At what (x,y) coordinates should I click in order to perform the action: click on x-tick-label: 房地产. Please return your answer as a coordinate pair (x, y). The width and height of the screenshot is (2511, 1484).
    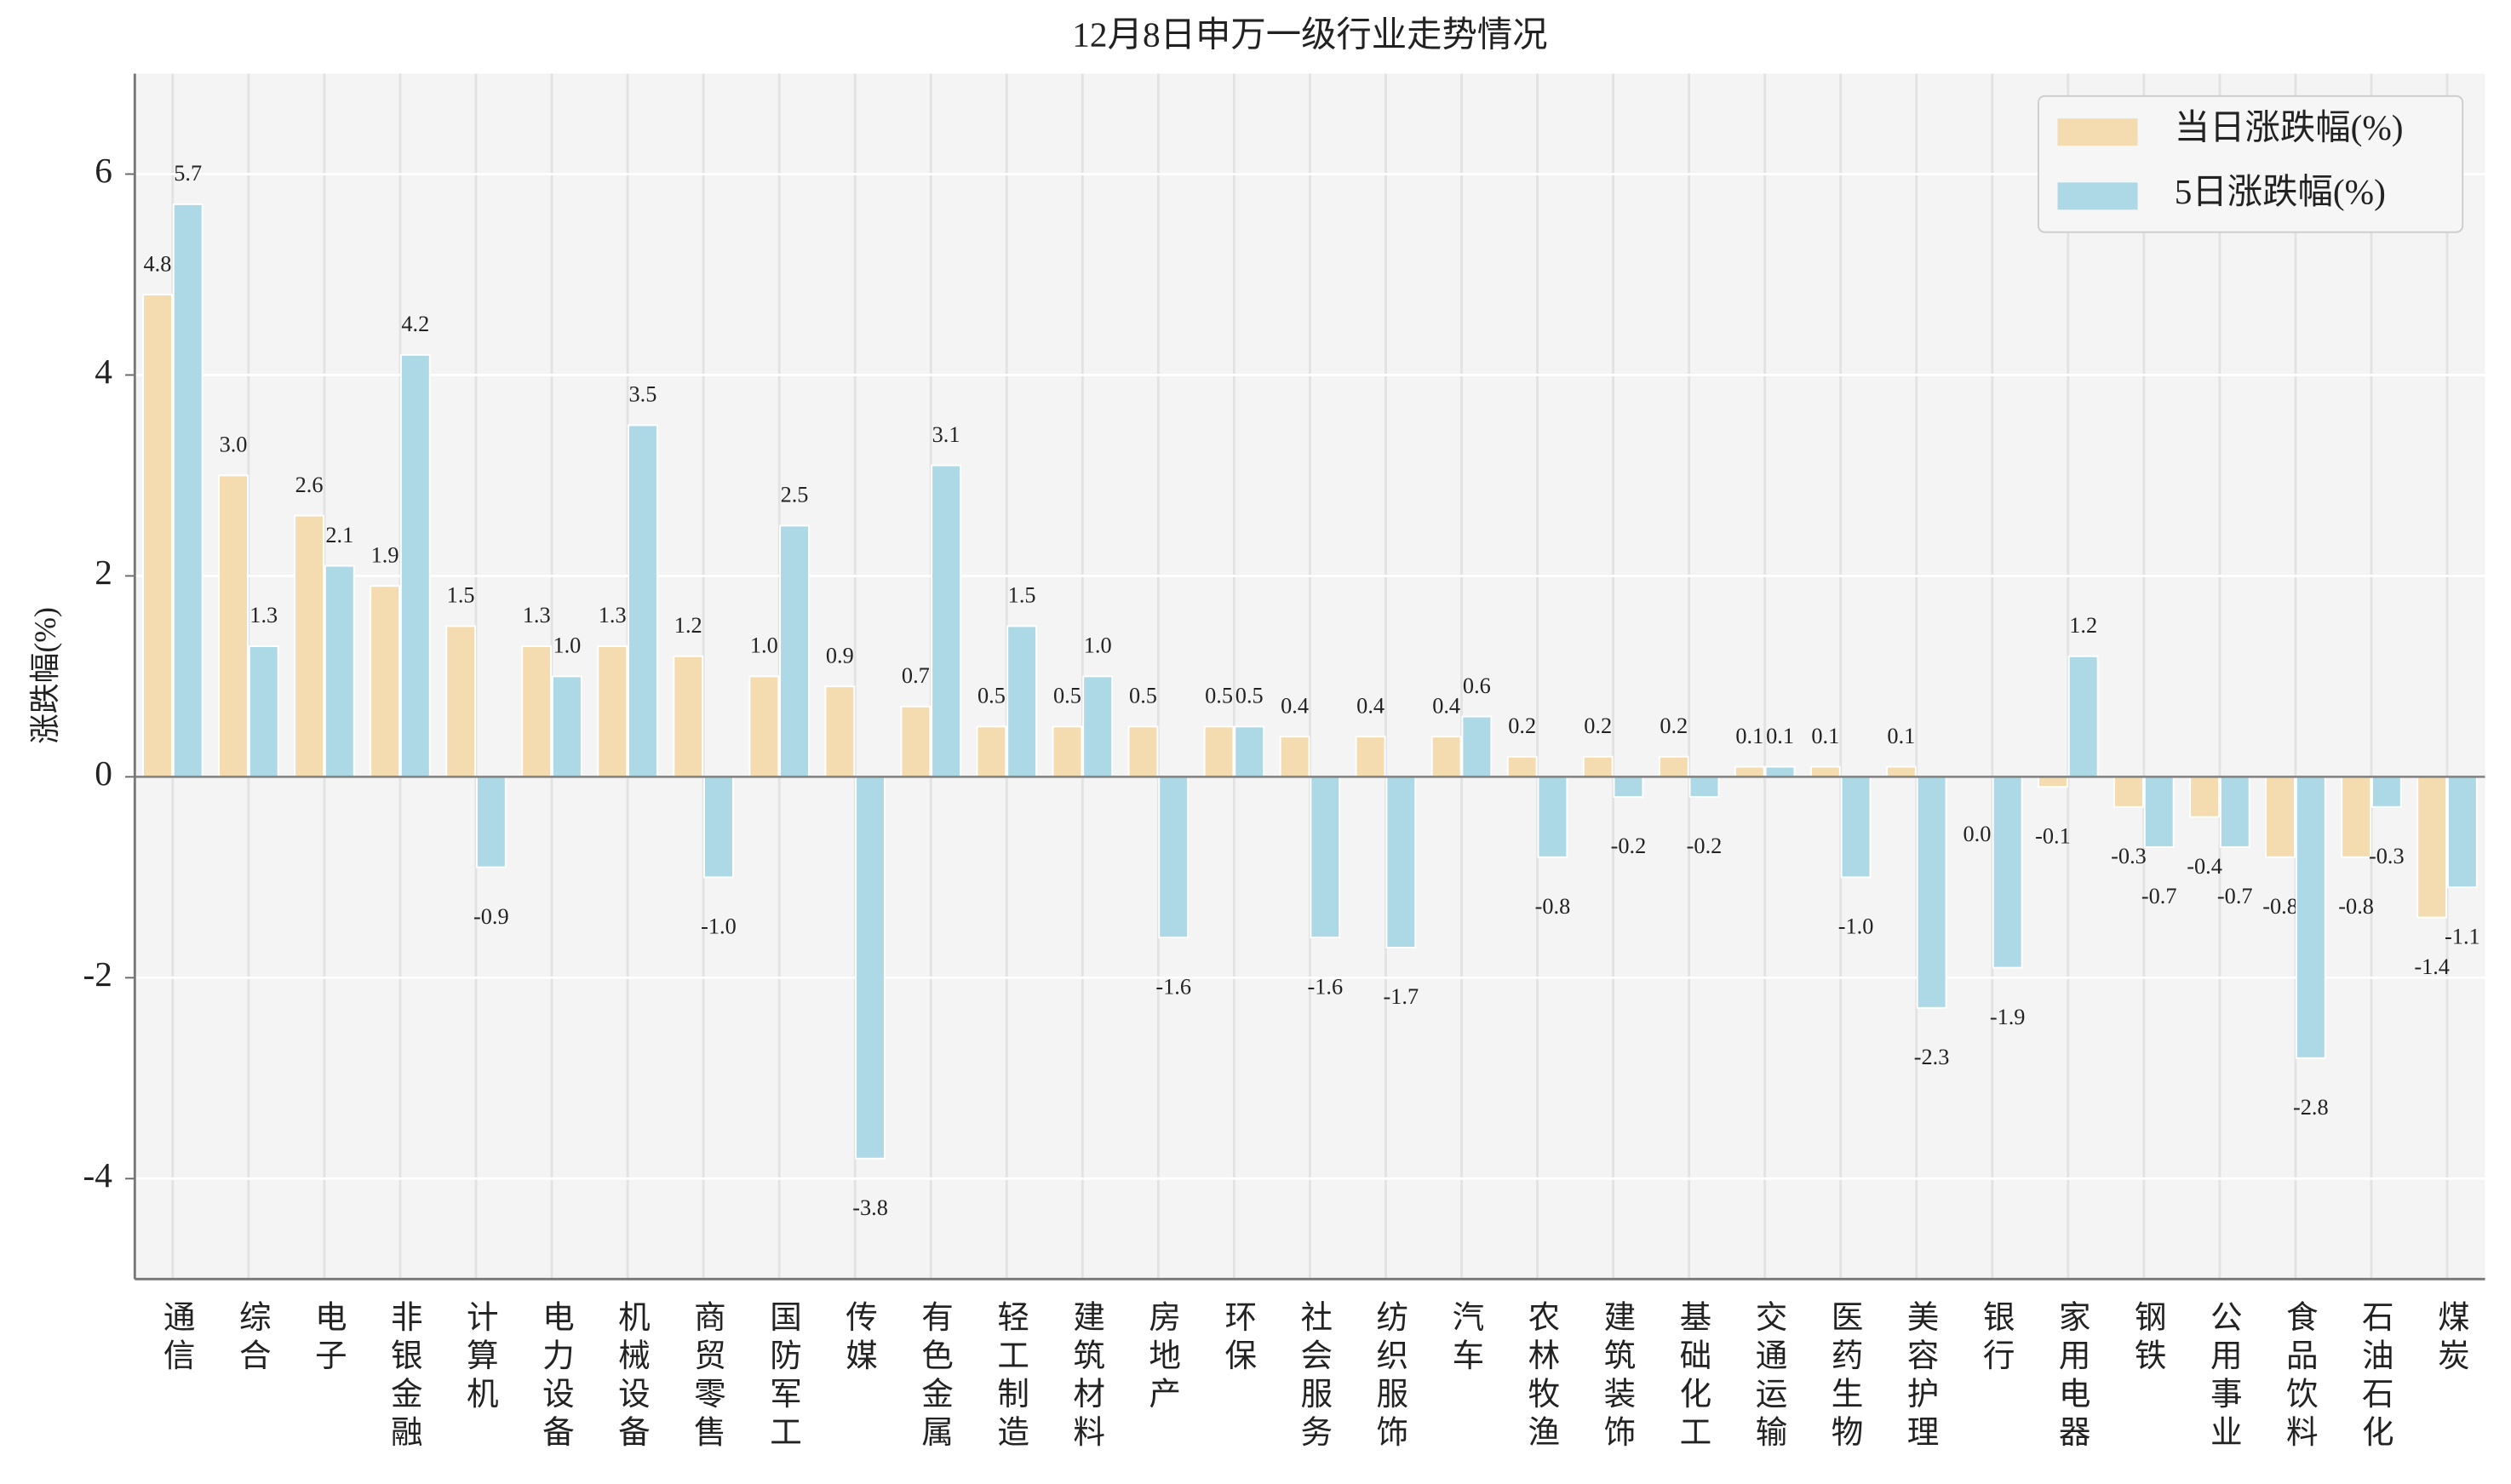
    Looking at the image, I should click on (1162, 1358).